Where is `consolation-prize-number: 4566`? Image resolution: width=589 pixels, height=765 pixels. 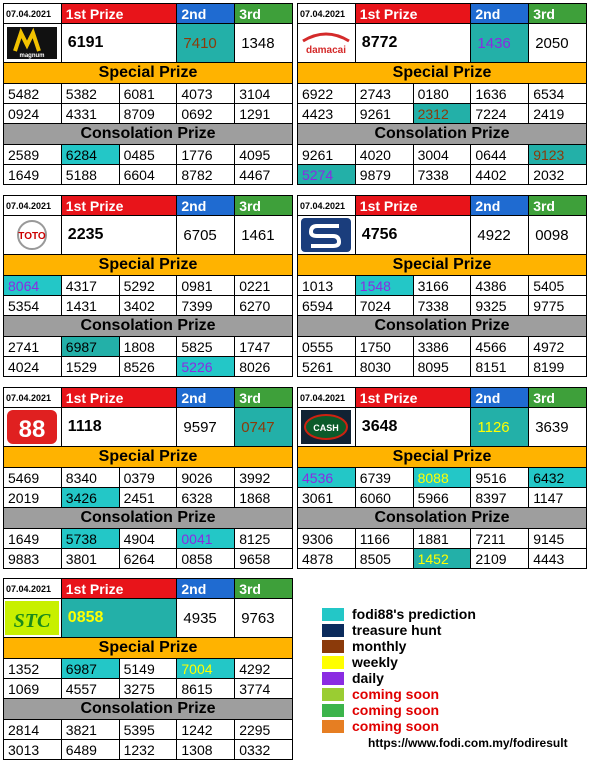 consolation-prize-number: 4566 is located at coordinates (500, 346).